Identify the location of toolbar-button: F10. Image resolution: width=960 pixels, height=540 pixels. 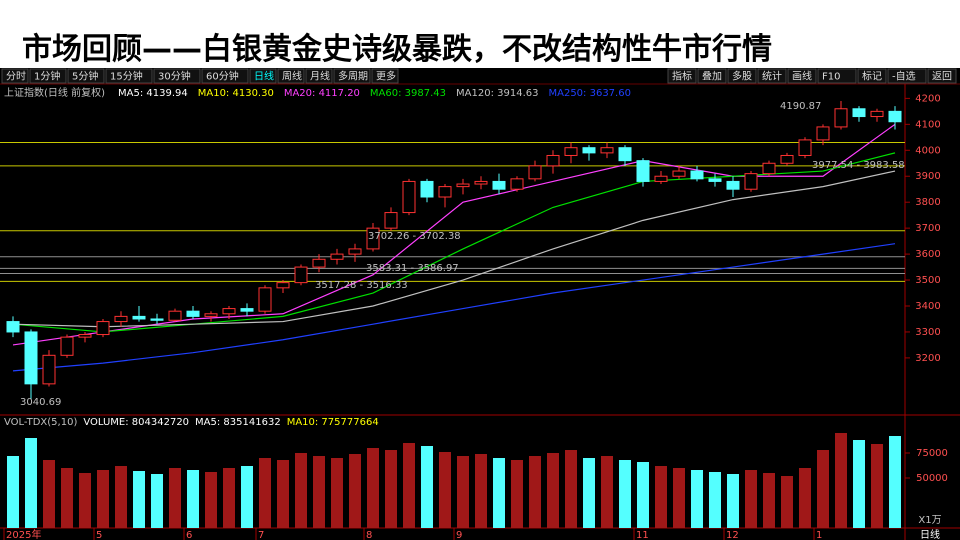
(831, 77).